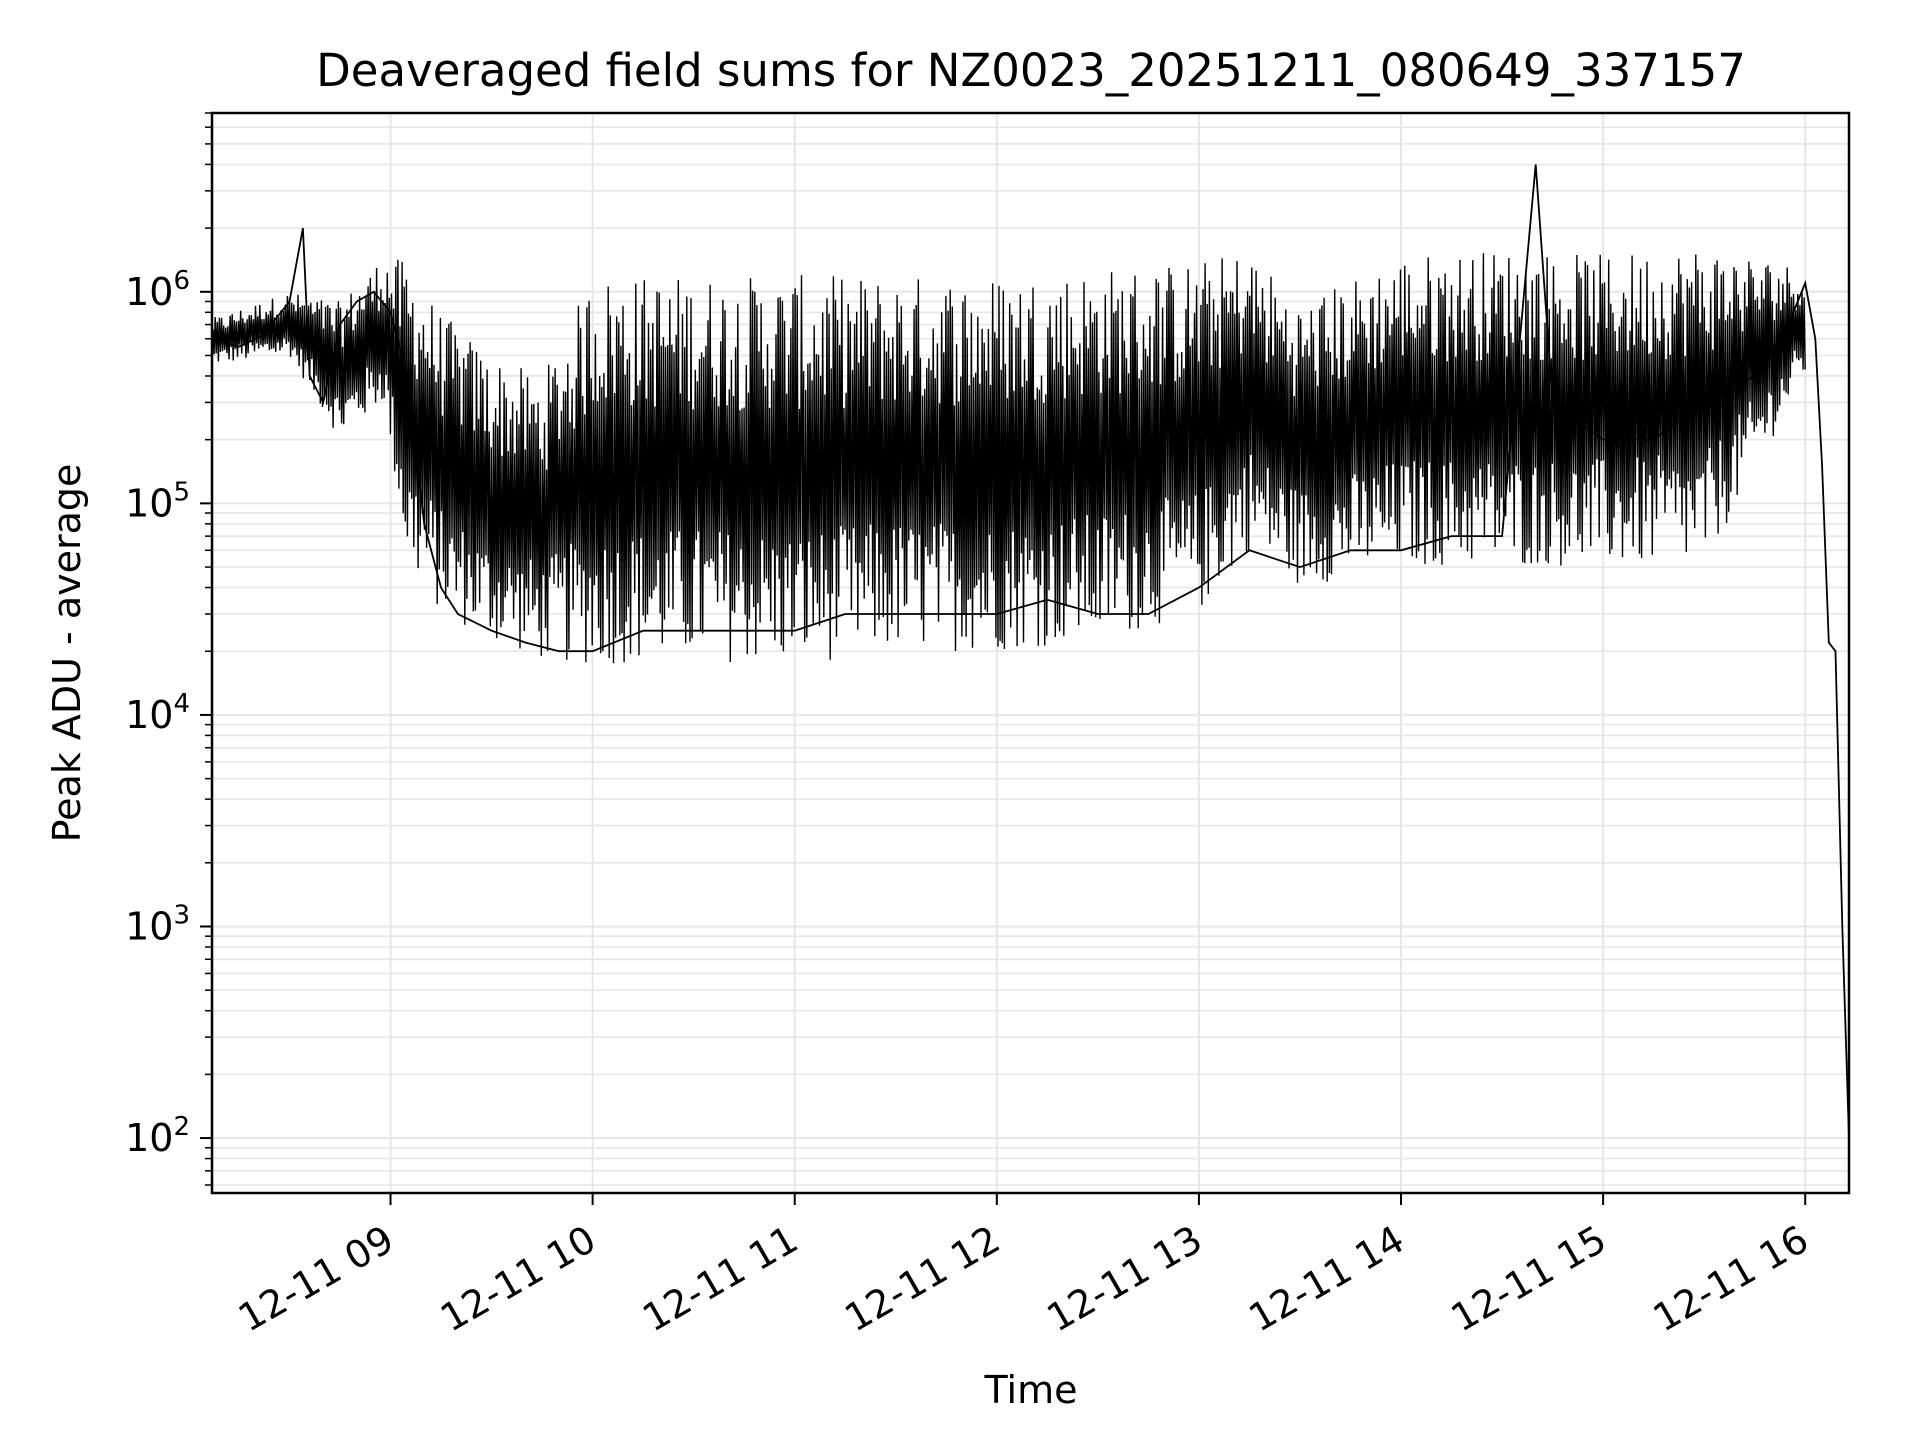 The height and width of the screenshot is (1440, 1920). Describe the element at coordinates (157, 925) in the screenshot. I see `y-tick-label: 103` at that location.